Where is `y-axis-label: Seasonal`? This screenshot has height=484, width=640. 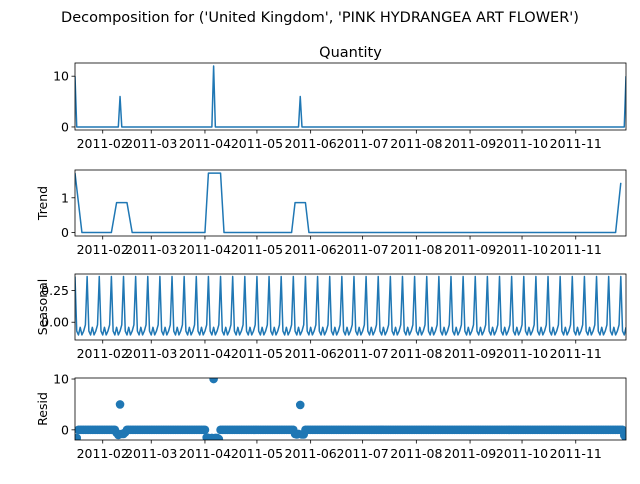 y-axis-label: Seasonal is located at coordinates (42, 307).